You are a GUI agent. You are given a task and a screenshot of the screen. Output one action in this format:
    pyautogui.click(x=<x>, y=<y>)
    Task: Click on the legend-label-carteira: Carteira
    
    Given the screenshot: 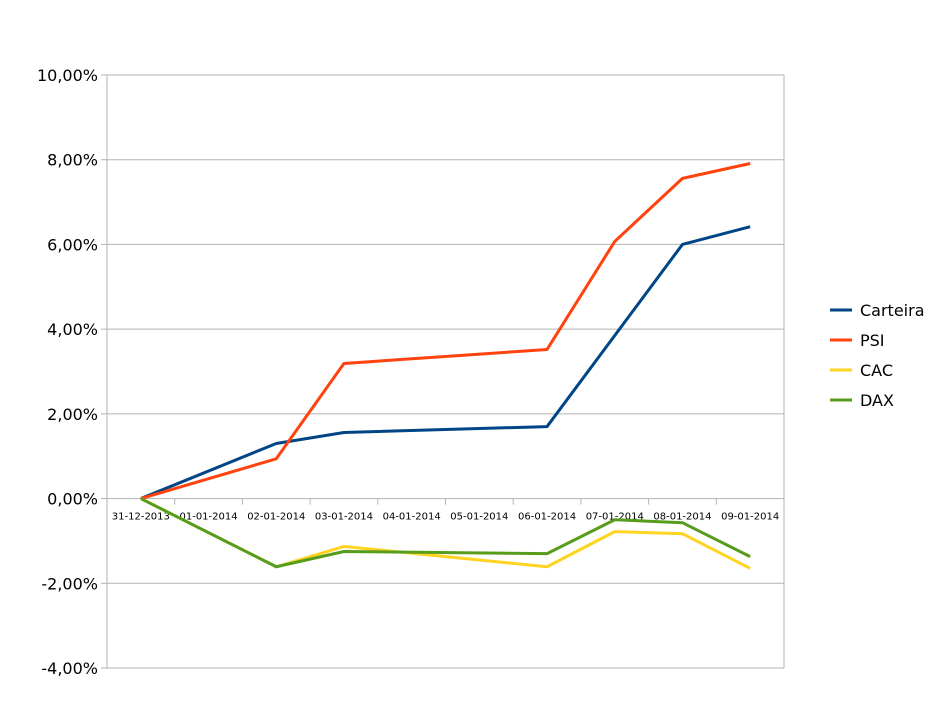 What is the action you would take?
    pyautogui.click(x=892, y=310)
    